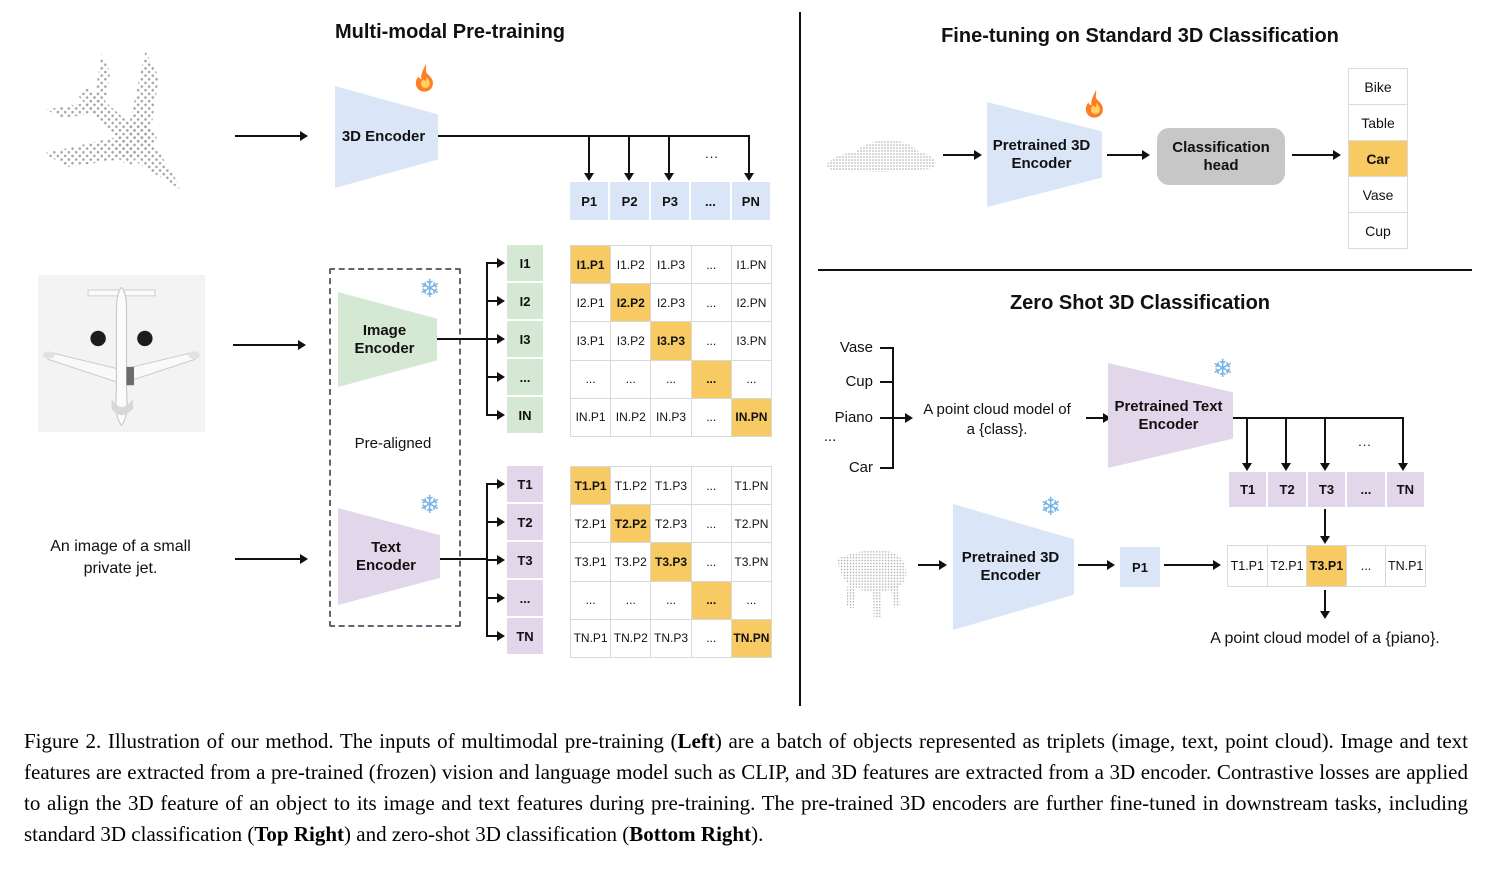 The image size is (1490, 888). Describe the element at coordinates (1325, 444) in the screenshot. I see `drop-arrow-t3` at that location.